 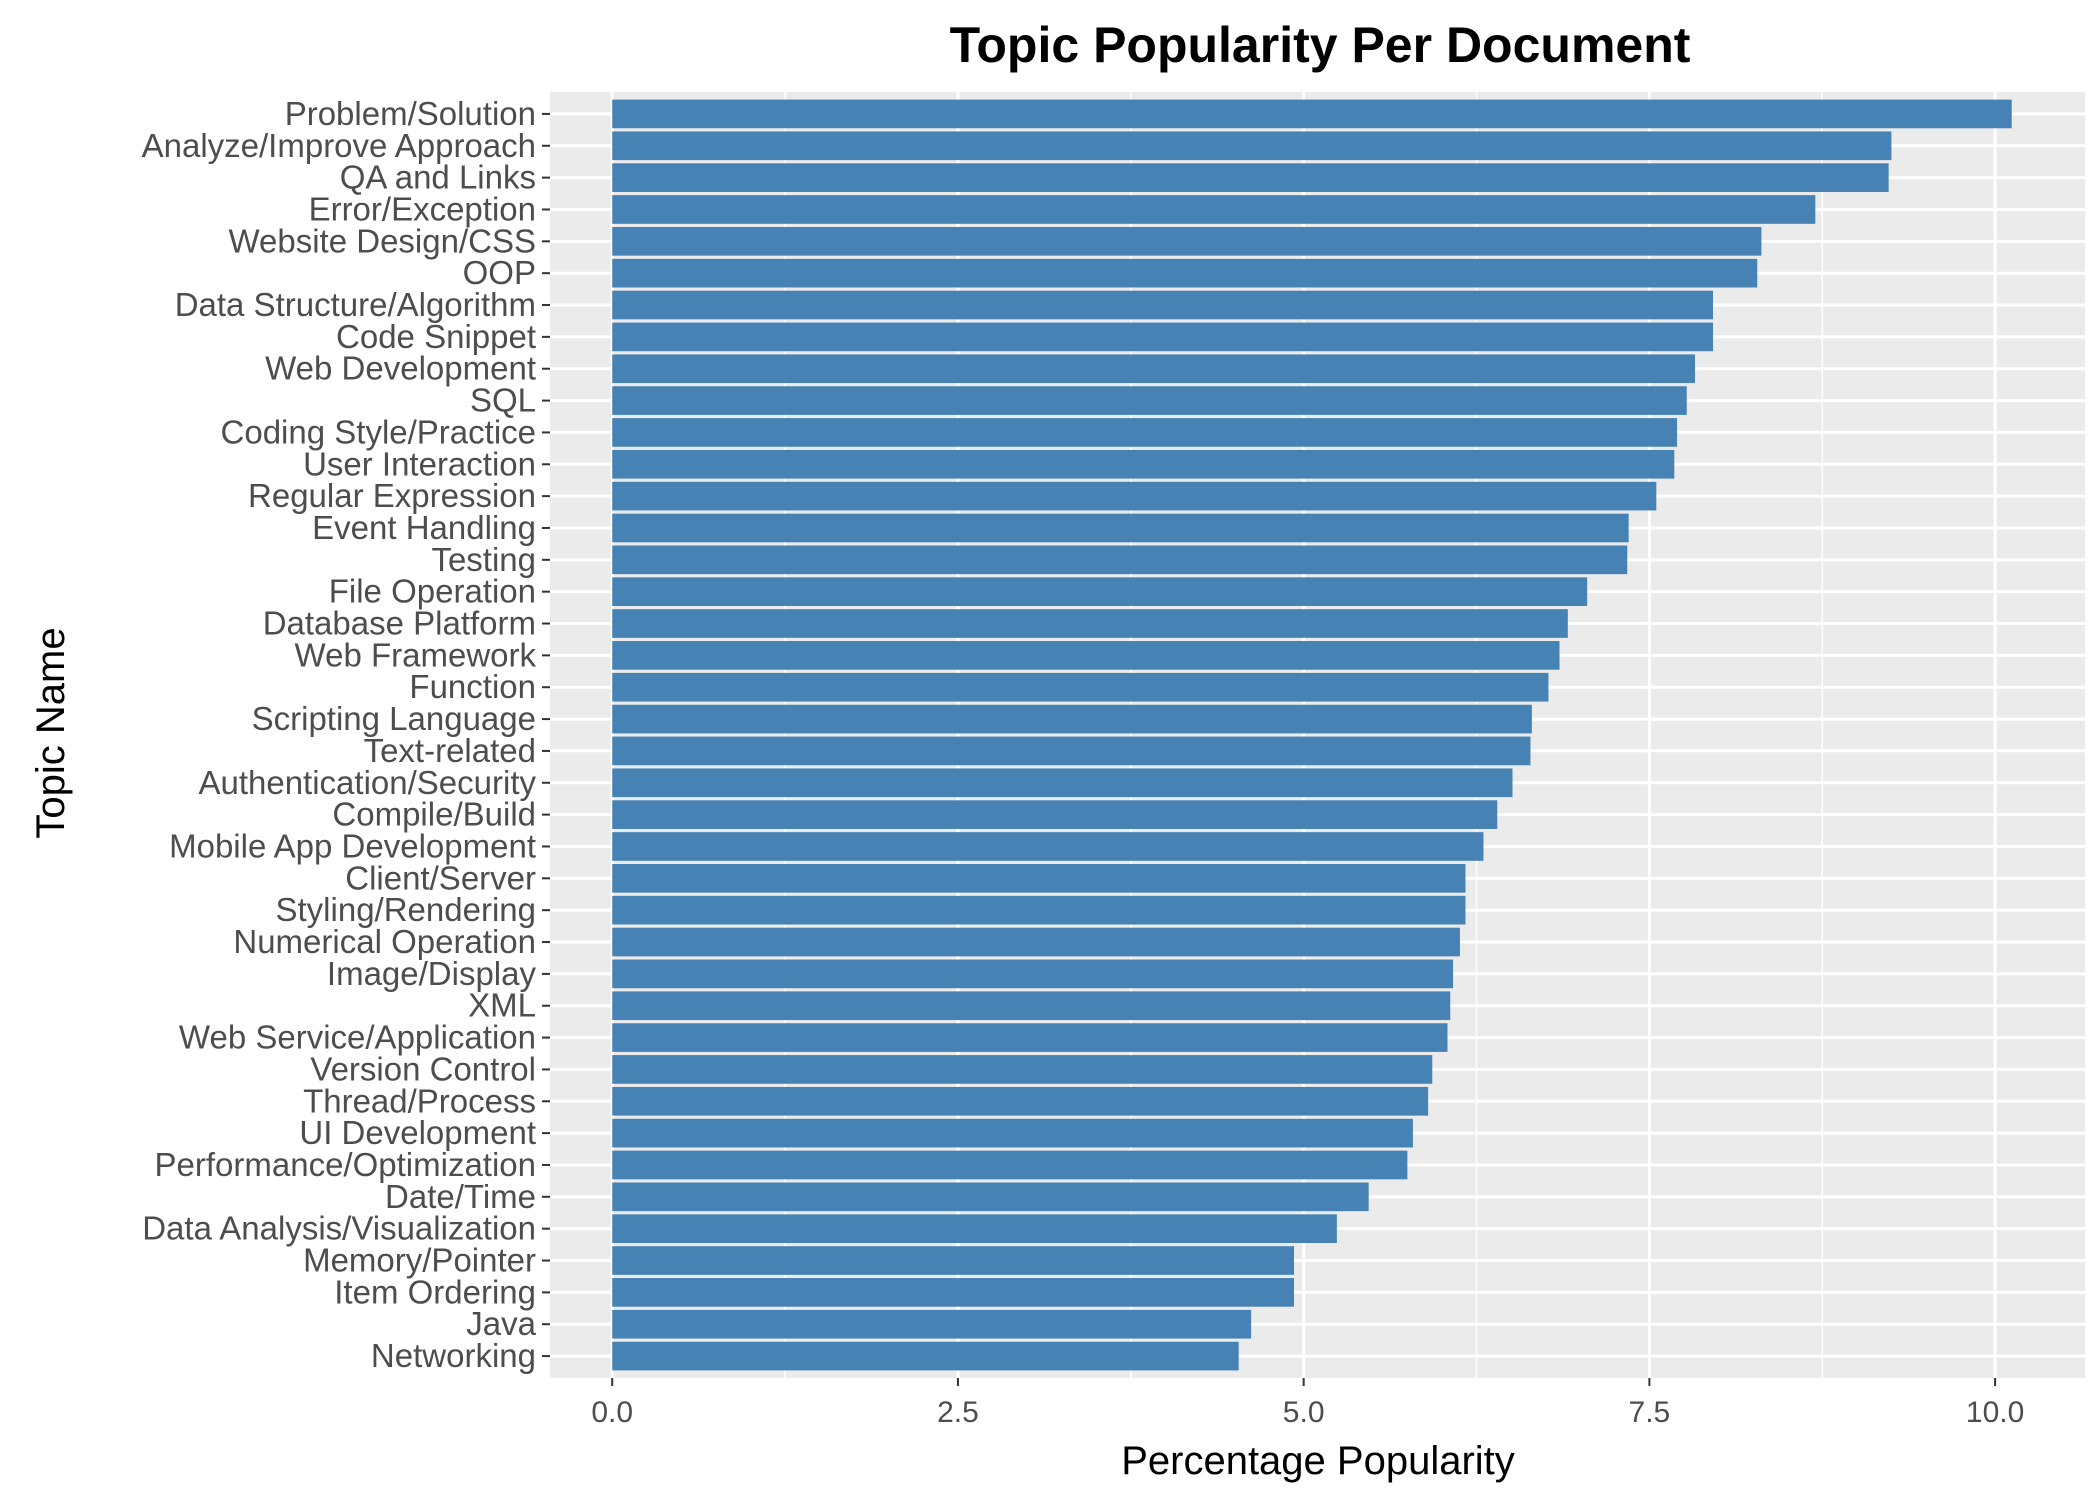 I want to click on y-category-label: SQL, so click(x=503, y=400).